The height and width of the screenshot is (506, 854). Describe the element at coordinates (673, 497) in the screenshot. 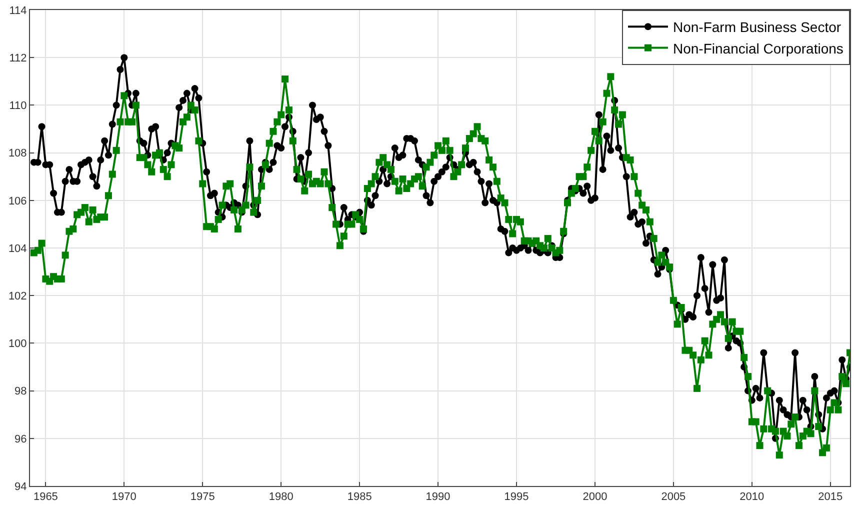

I see `x-tick-label: 2005` at that location.